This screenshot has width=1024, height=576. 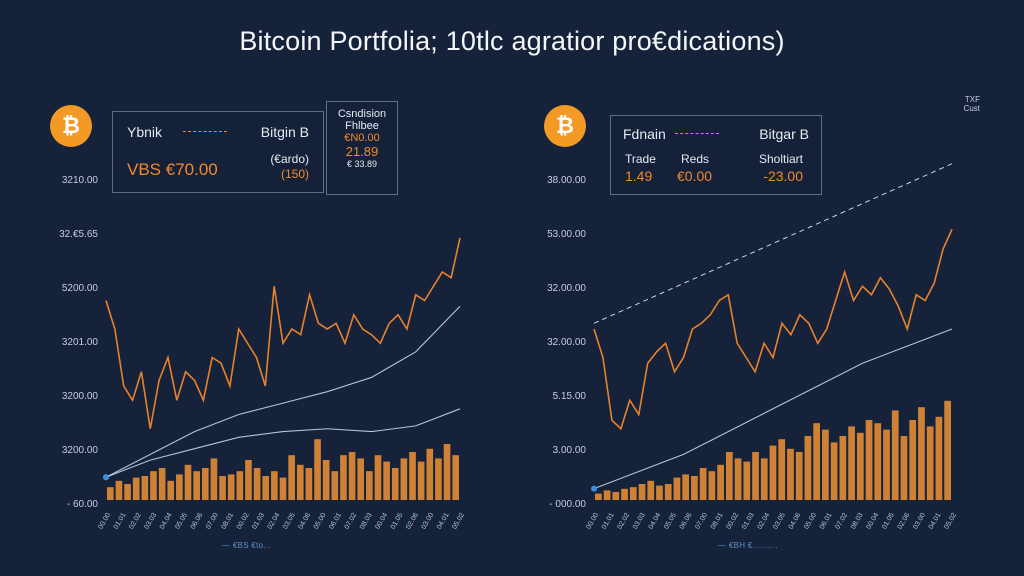 I want to click on card-value: VBS €70.00, so click(x=172, y=169).